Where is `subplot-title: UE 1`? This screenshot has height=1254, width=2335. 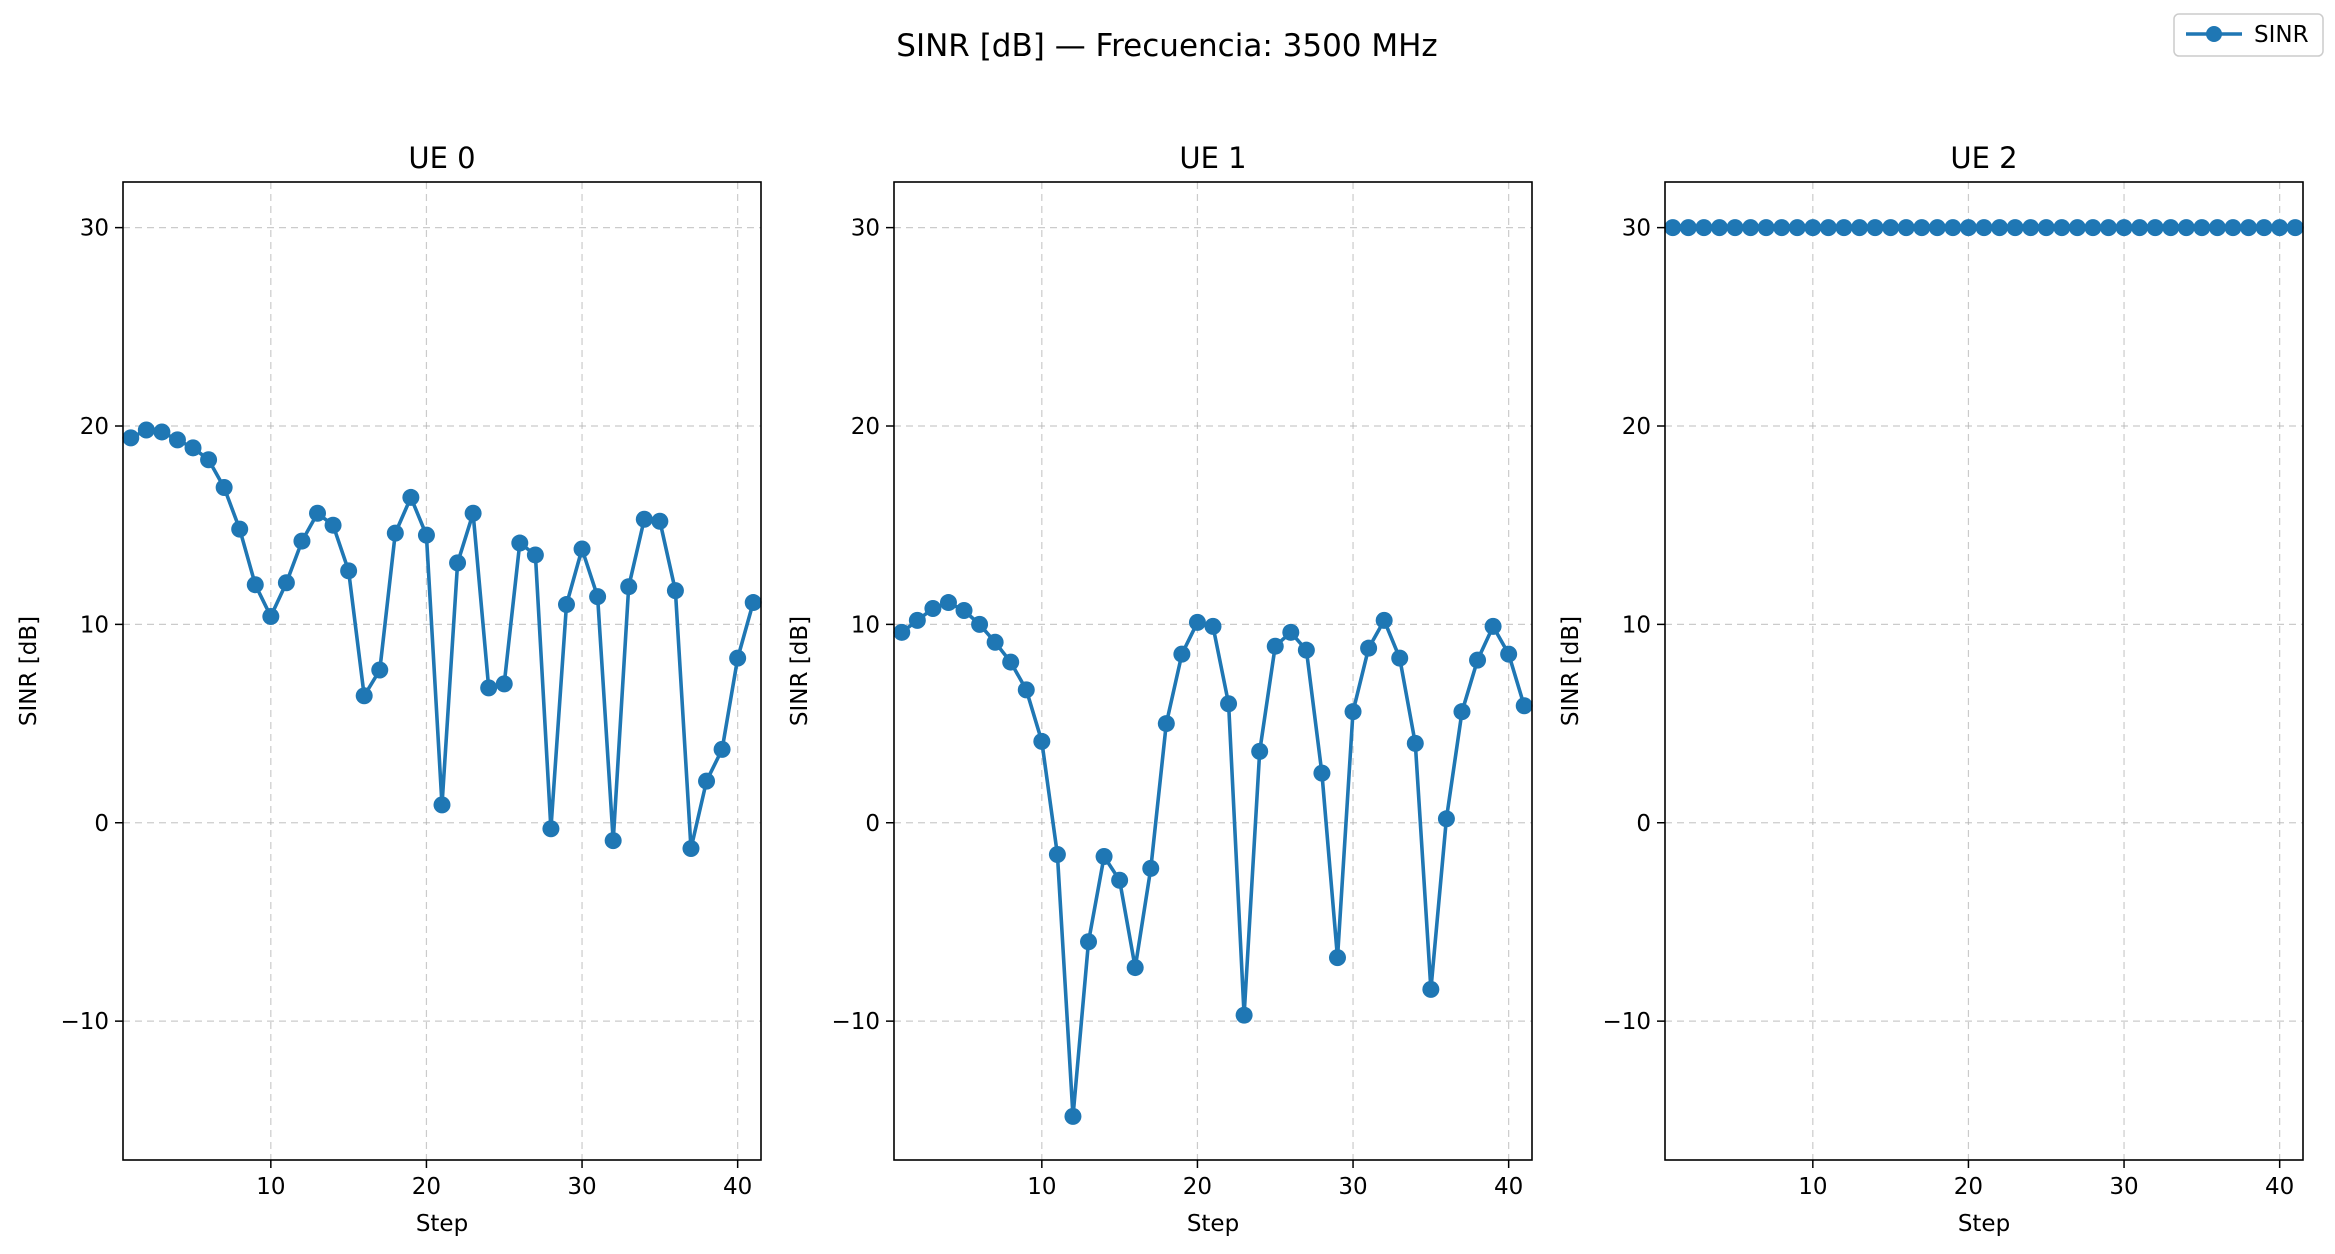 subplot-title: UE 1 is located at coordinates (1212, 158).